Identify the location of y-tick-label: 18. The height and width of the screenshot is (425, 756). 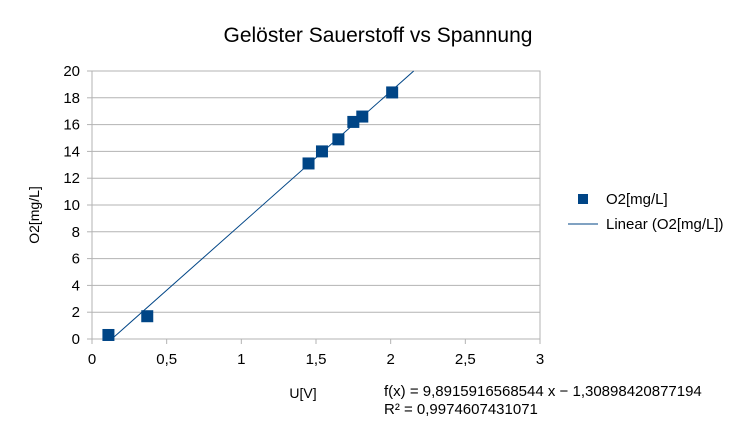
(71, 98).